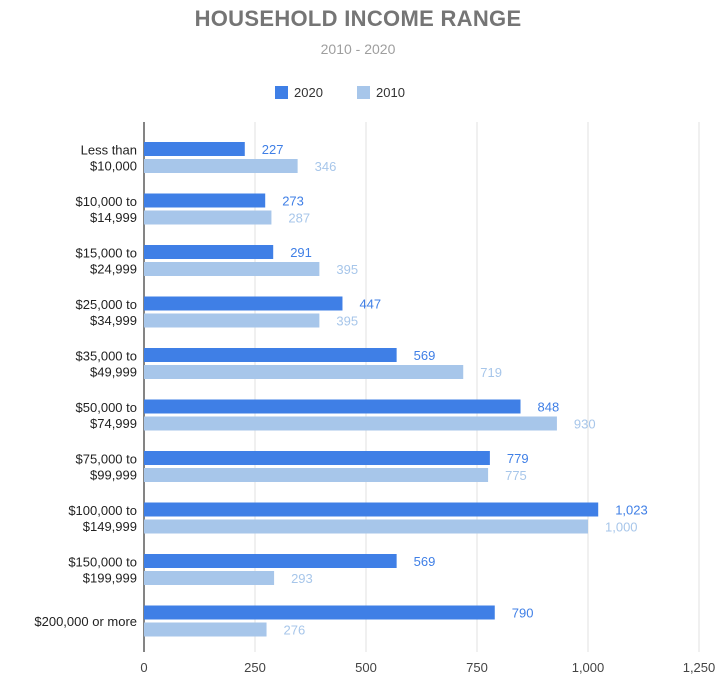 The image size is (716, 681). I want to click on x-tick-label: 0, so click(143, 667).